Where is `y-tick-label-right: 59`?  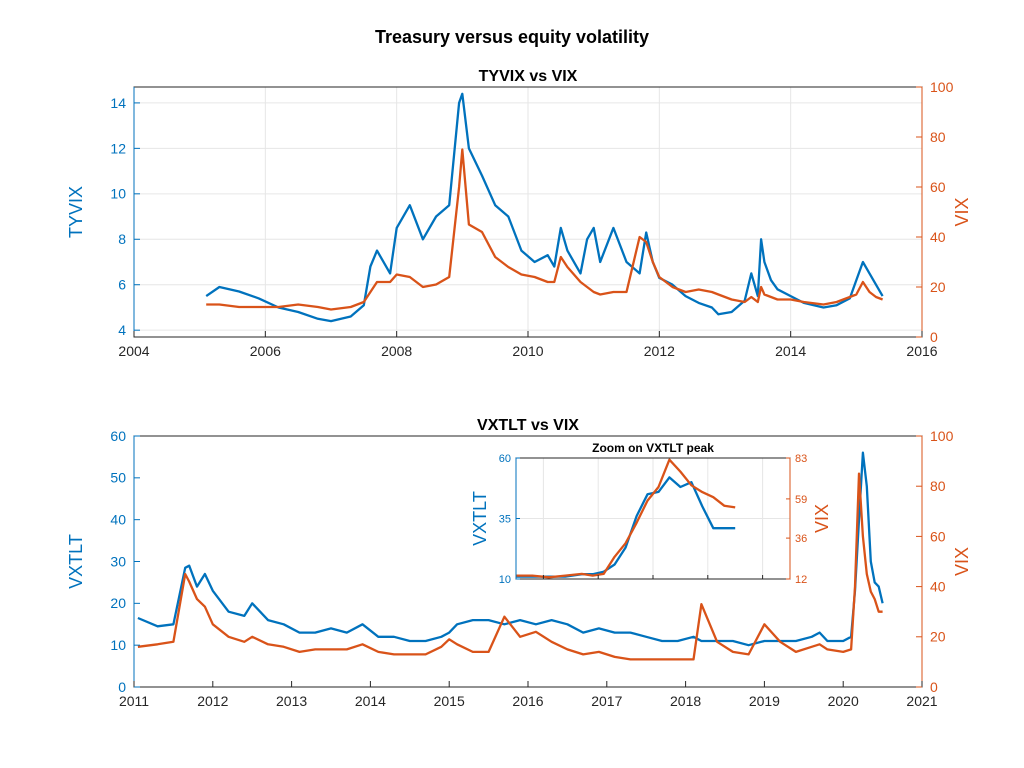 y-tick-label-right: 59 is located at coordinates (801, 500).